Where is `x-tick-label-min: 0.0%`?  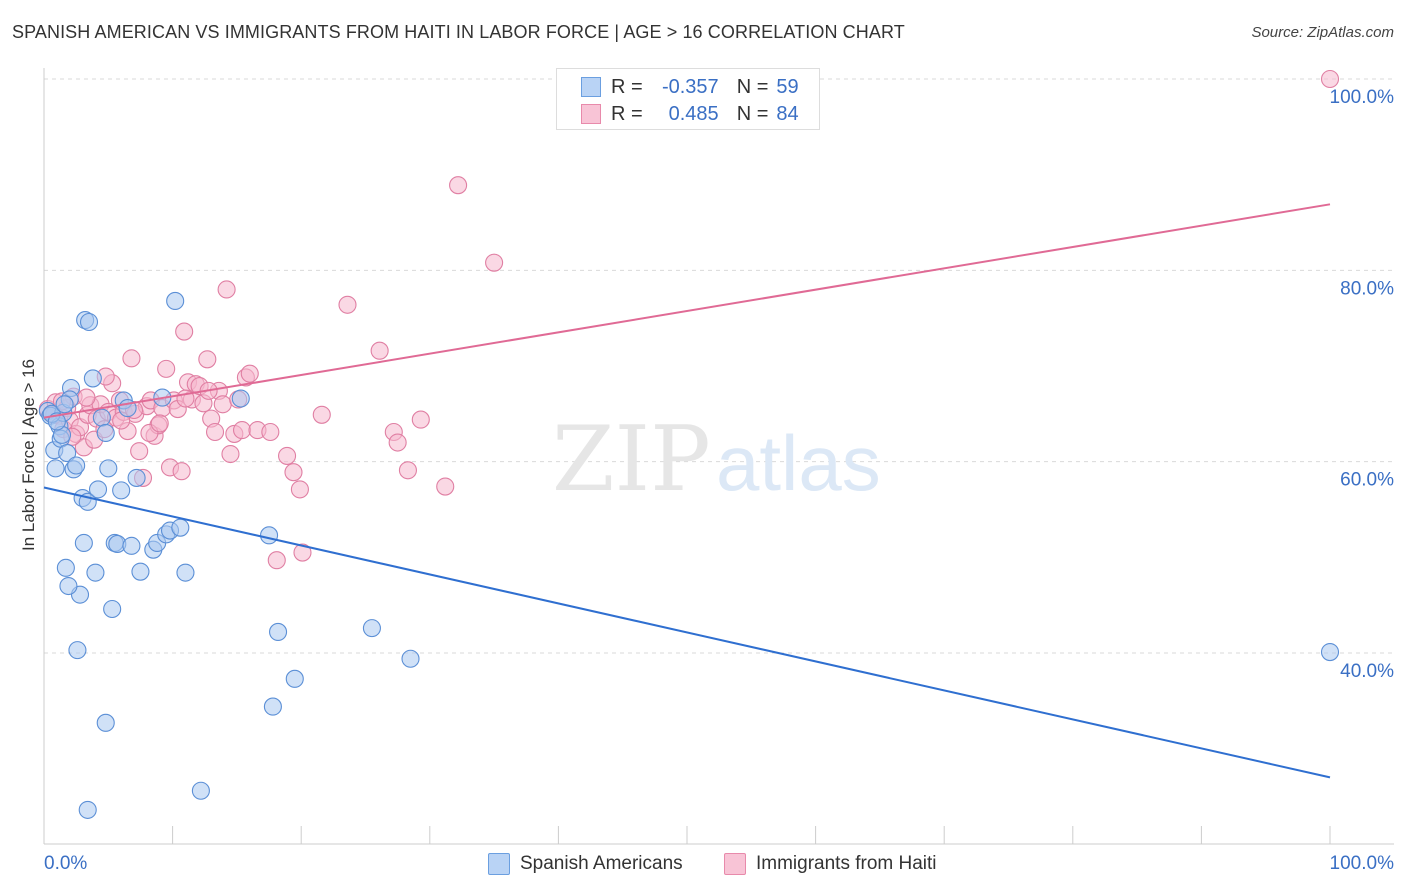 x-tick-label-min: 0.0% is located at coordinates (65, 863).